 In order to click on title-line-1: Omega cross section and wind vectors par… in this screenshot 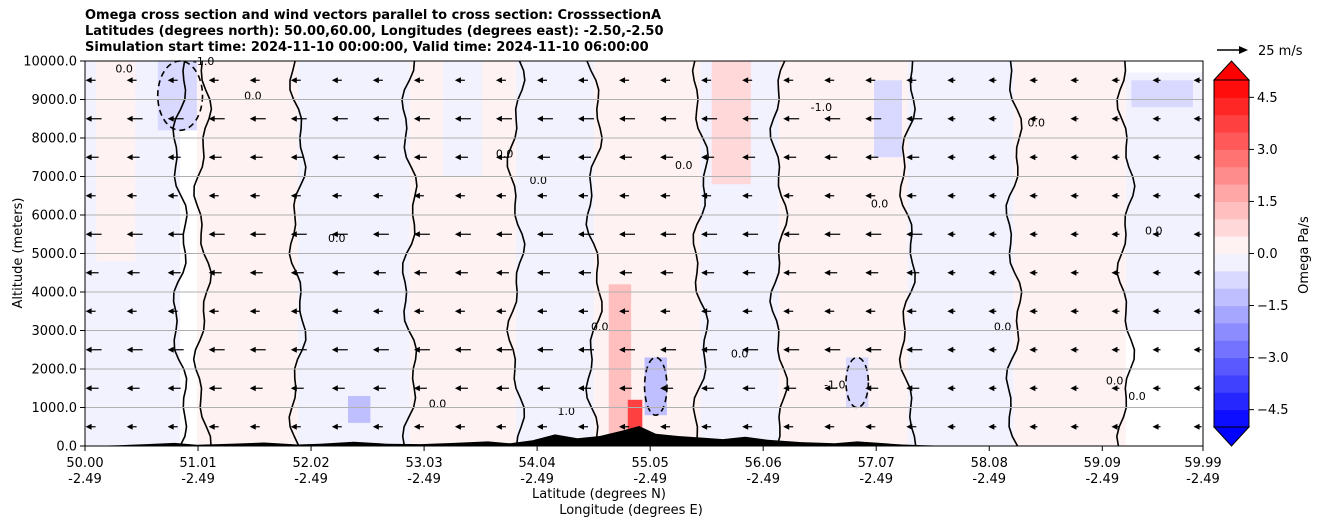, I will do `click(373, 15)`.